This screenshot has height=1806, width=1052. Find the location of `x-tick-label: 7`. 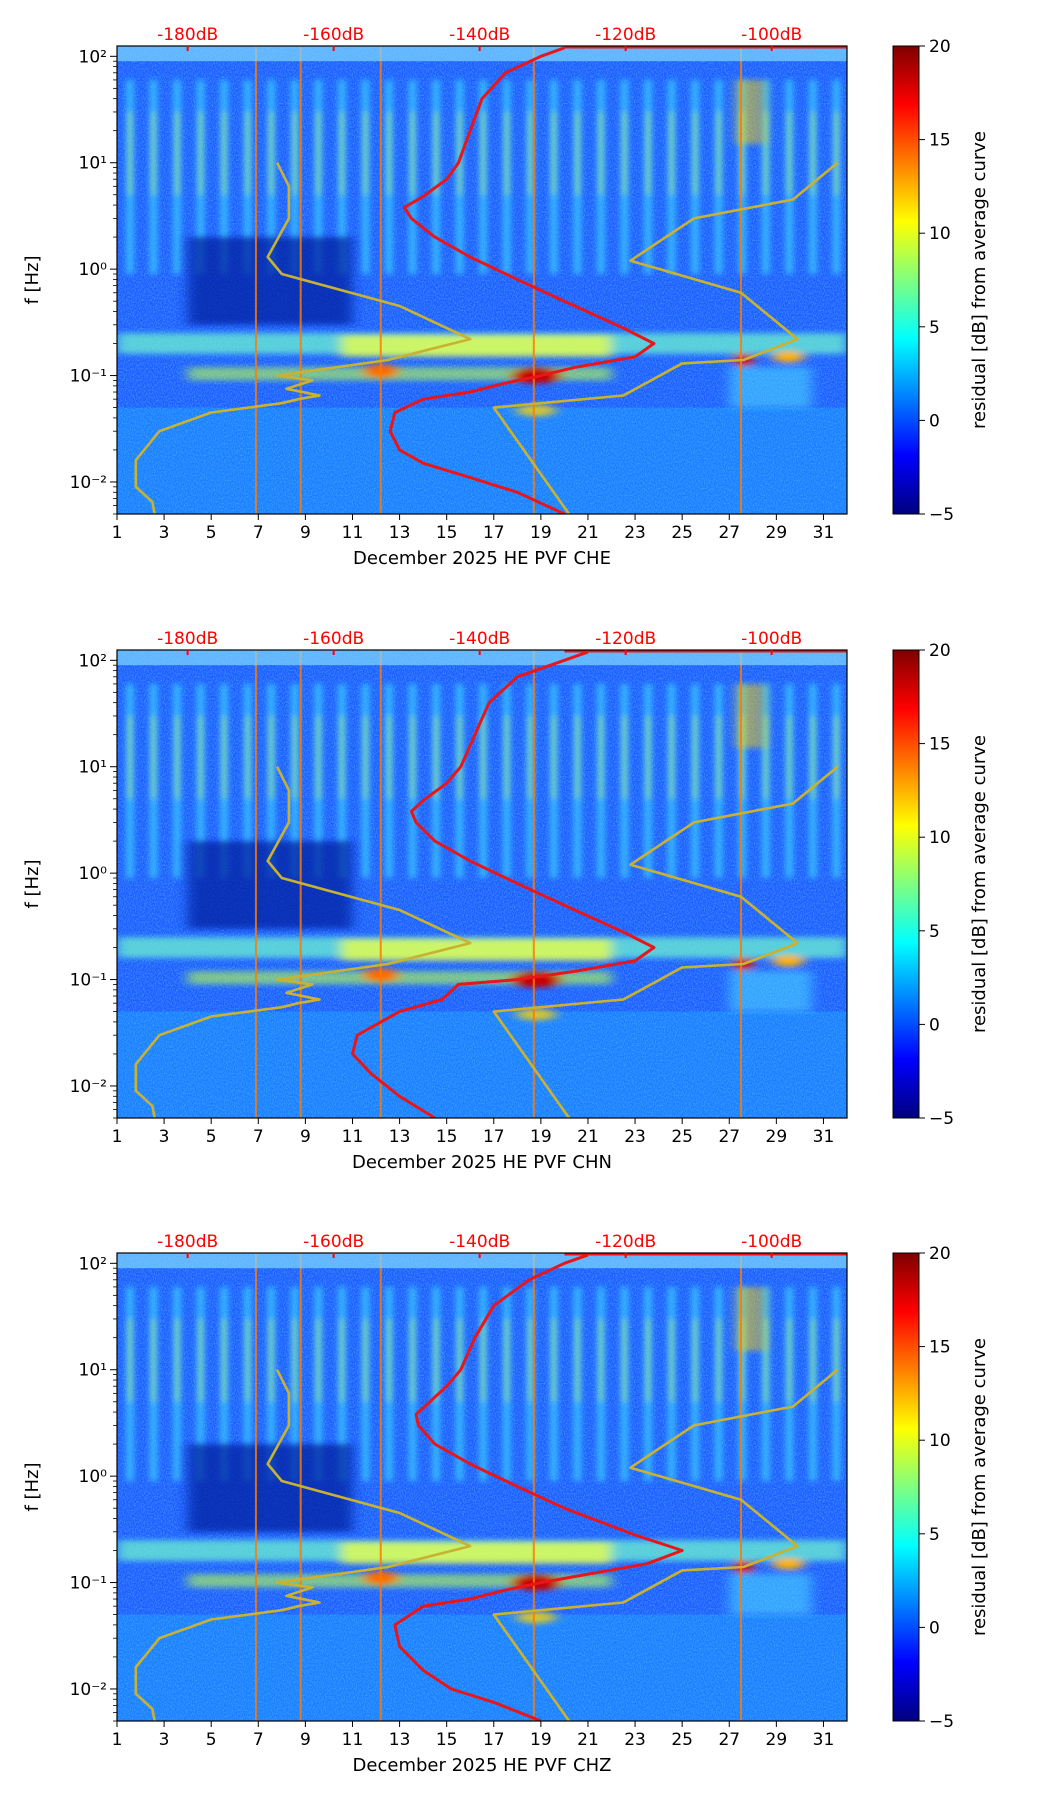

x-tick-label: 7 is located at coordinates (258, 533).